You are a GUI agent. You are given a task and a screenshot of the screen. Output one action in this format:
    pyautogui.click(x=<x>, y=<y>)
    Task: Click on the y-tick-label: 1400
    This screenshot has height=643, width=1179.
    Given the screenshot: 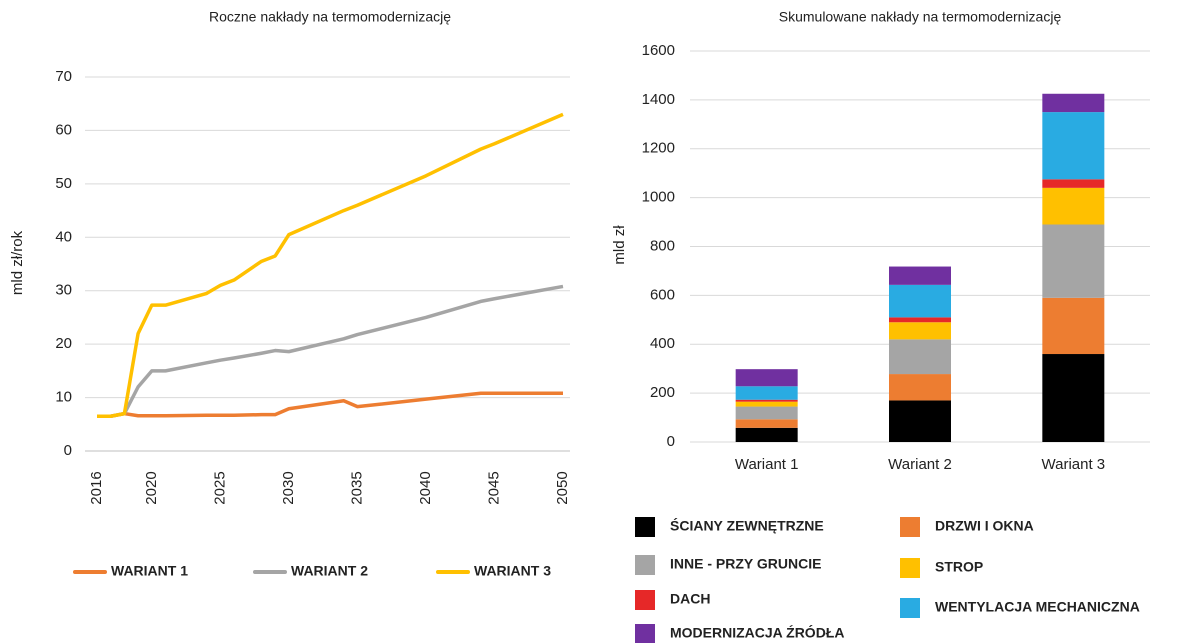 What is the action you would take?
    pyautogui.click(x=658, y=99)
    